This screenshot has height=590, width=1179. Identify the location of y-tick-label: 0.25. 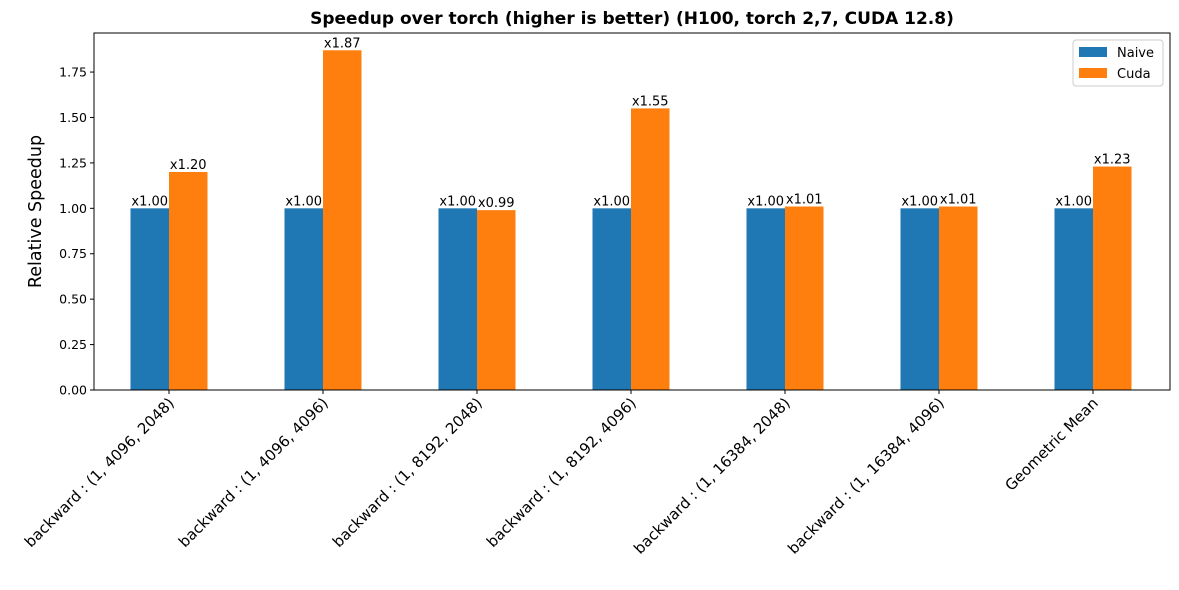
(73, 344).